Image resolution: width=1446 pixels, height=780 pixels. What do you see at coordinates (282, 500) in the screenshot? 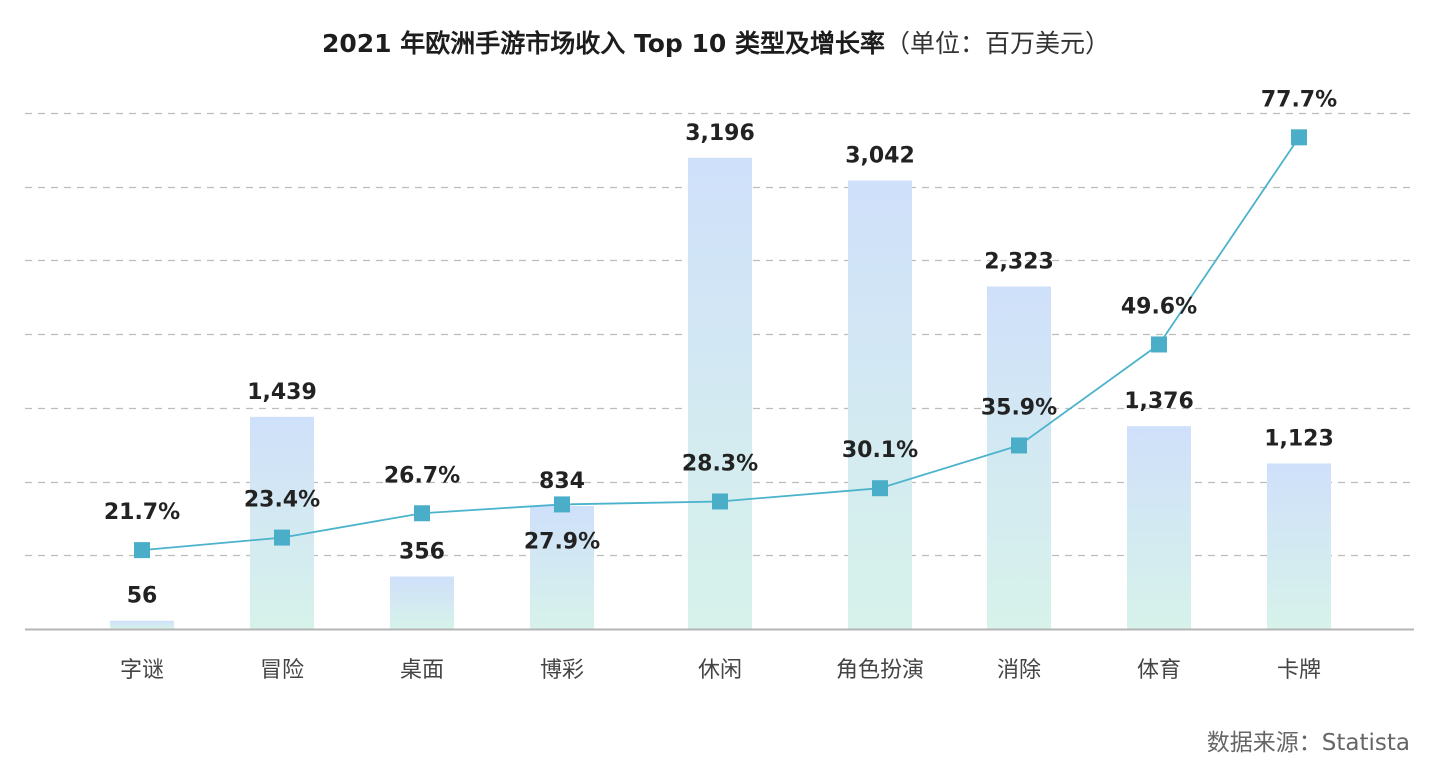
I see `growth-value-label: 23.4%` at bounding box center [282, 500].